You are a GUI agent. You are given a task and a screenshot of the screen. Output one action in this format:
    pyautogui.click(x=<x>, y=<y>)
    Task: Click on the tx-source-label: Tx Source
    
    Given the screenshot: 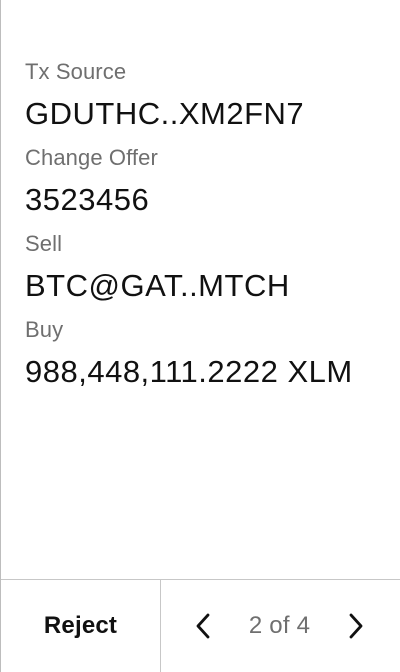 What is the action you would take?
    pyautogui.click(x=76, y=71)
    